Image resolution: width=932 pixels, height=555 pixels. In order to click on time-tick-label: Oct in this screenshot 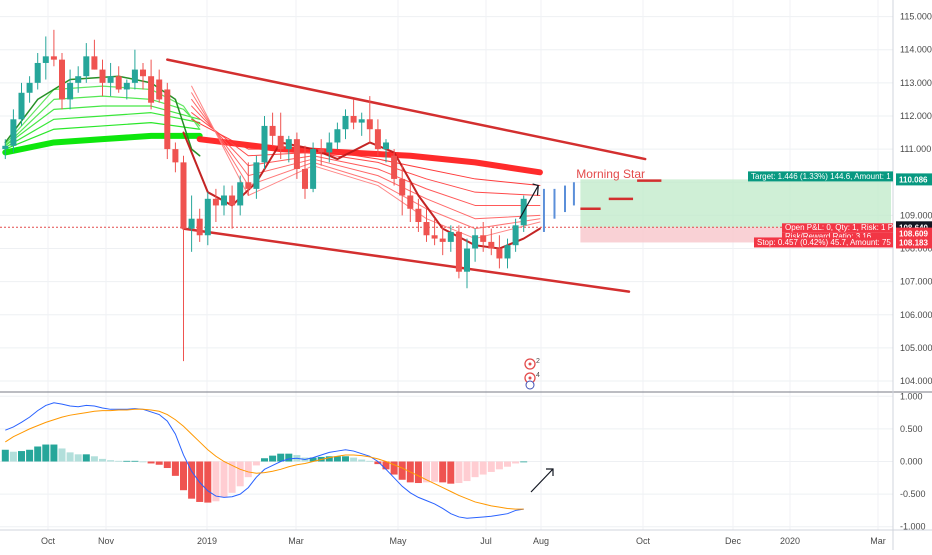, I will do `click(643, 541)`.